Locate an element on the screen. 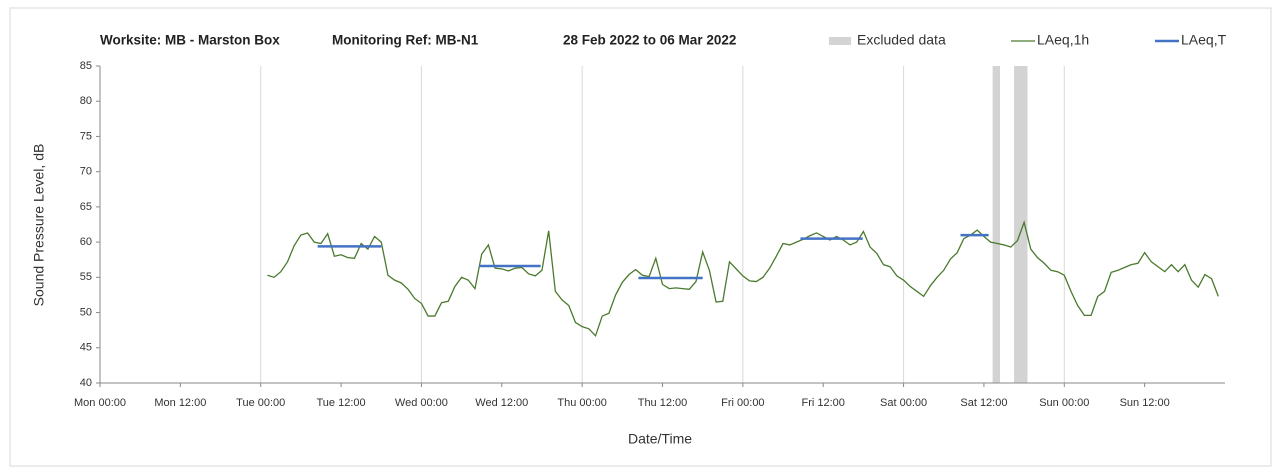  x-tick-label: Tue 12:00 is located at coordinates (341, 403).